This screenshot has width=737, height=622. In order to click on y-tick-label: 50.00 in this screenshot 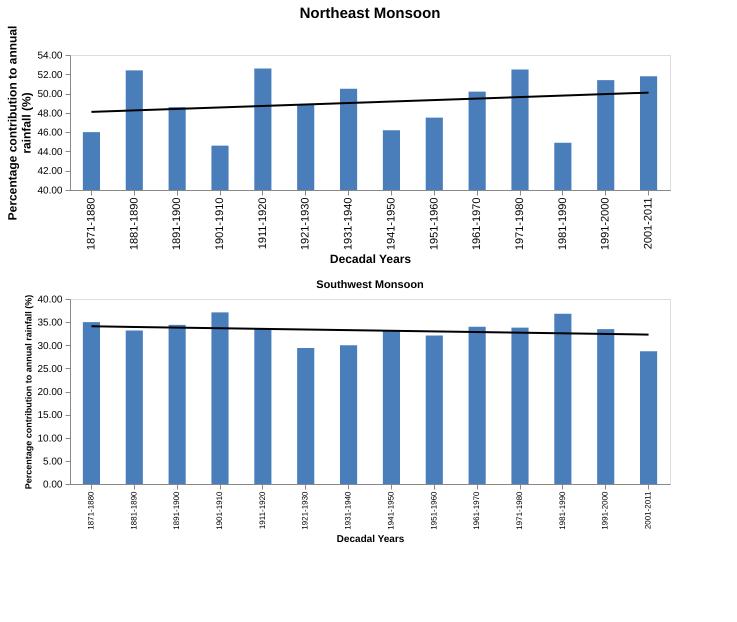, I will do `click(50, 94)`.